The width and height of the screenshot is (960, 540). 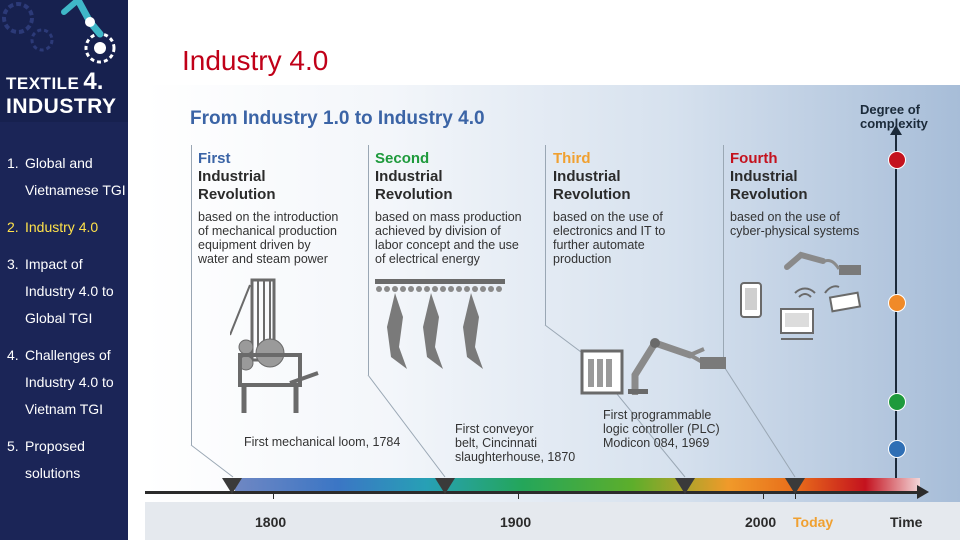 I want to click on sidebar-nav-item-3: 3. Impact of Industry 4.0 to Global TGI, so click(x=75, y=291).